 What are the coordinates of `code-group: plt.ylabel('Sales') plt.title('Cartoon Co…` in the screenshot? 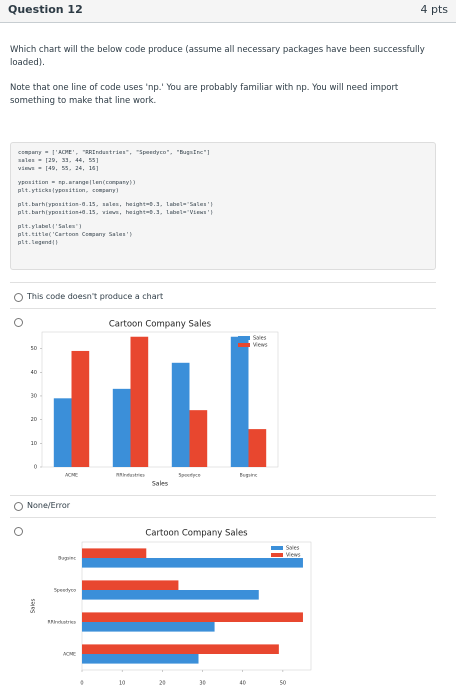 It's located at (223, 235).